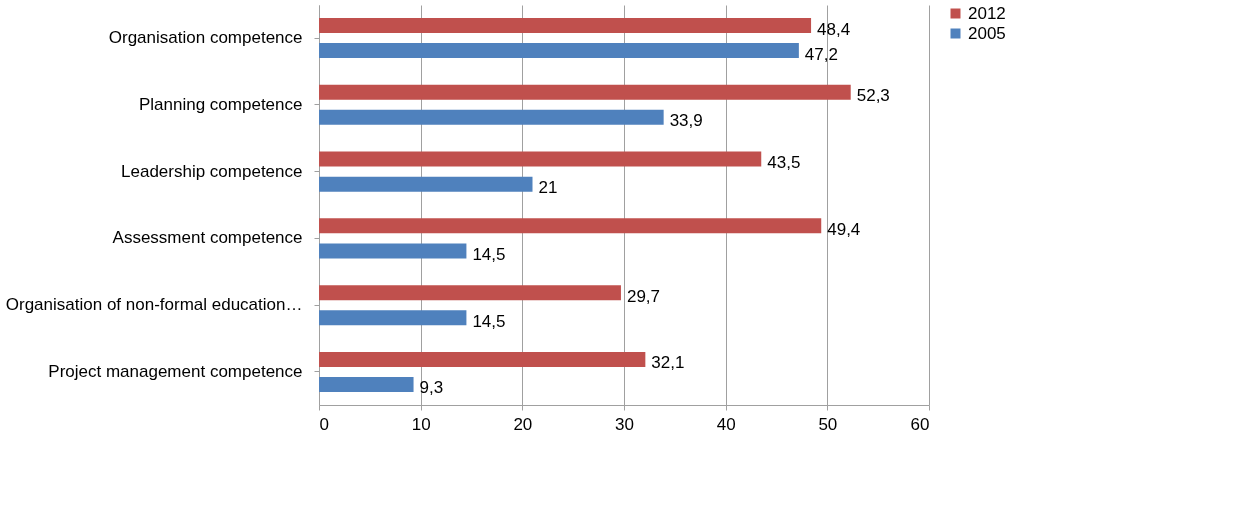 This screenshot has height=511, width=1246. What do you see at coordinates (523, 424) in the screenshot?
I see `x-tick-label: 20` at bounding box center [523, 424].